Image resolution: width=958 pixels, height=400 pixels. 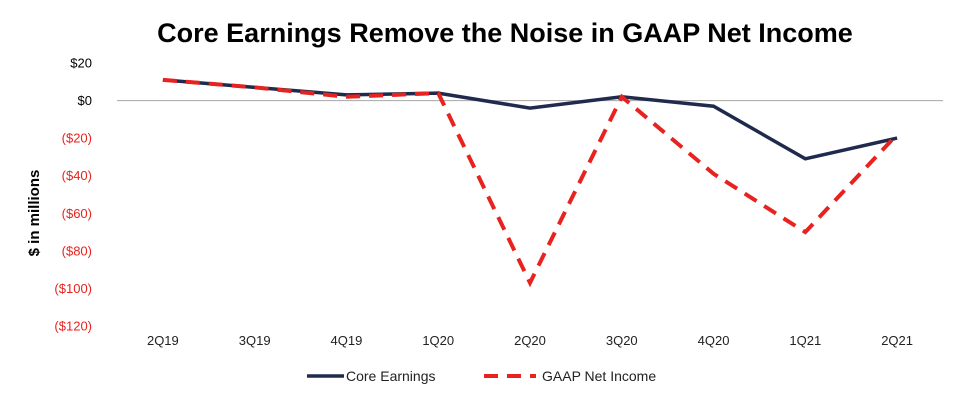 I want to click on x-tick-label: 3Q20, so click(x=622, y=340).